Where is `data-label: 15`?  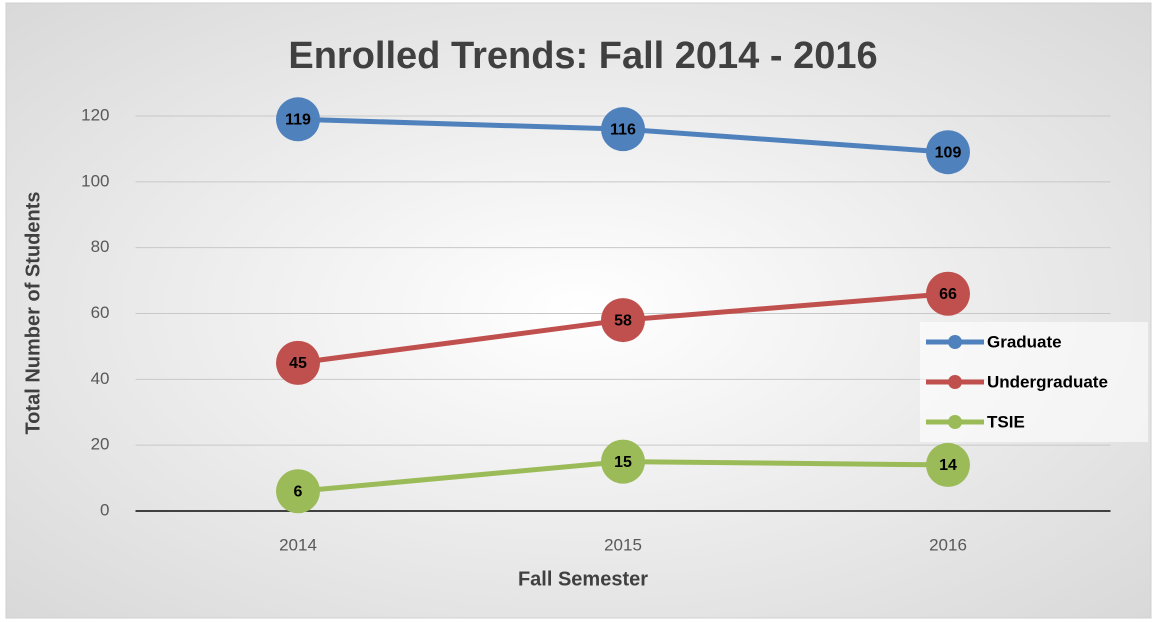
data-label: 15 is located at coordinates (623, 462).